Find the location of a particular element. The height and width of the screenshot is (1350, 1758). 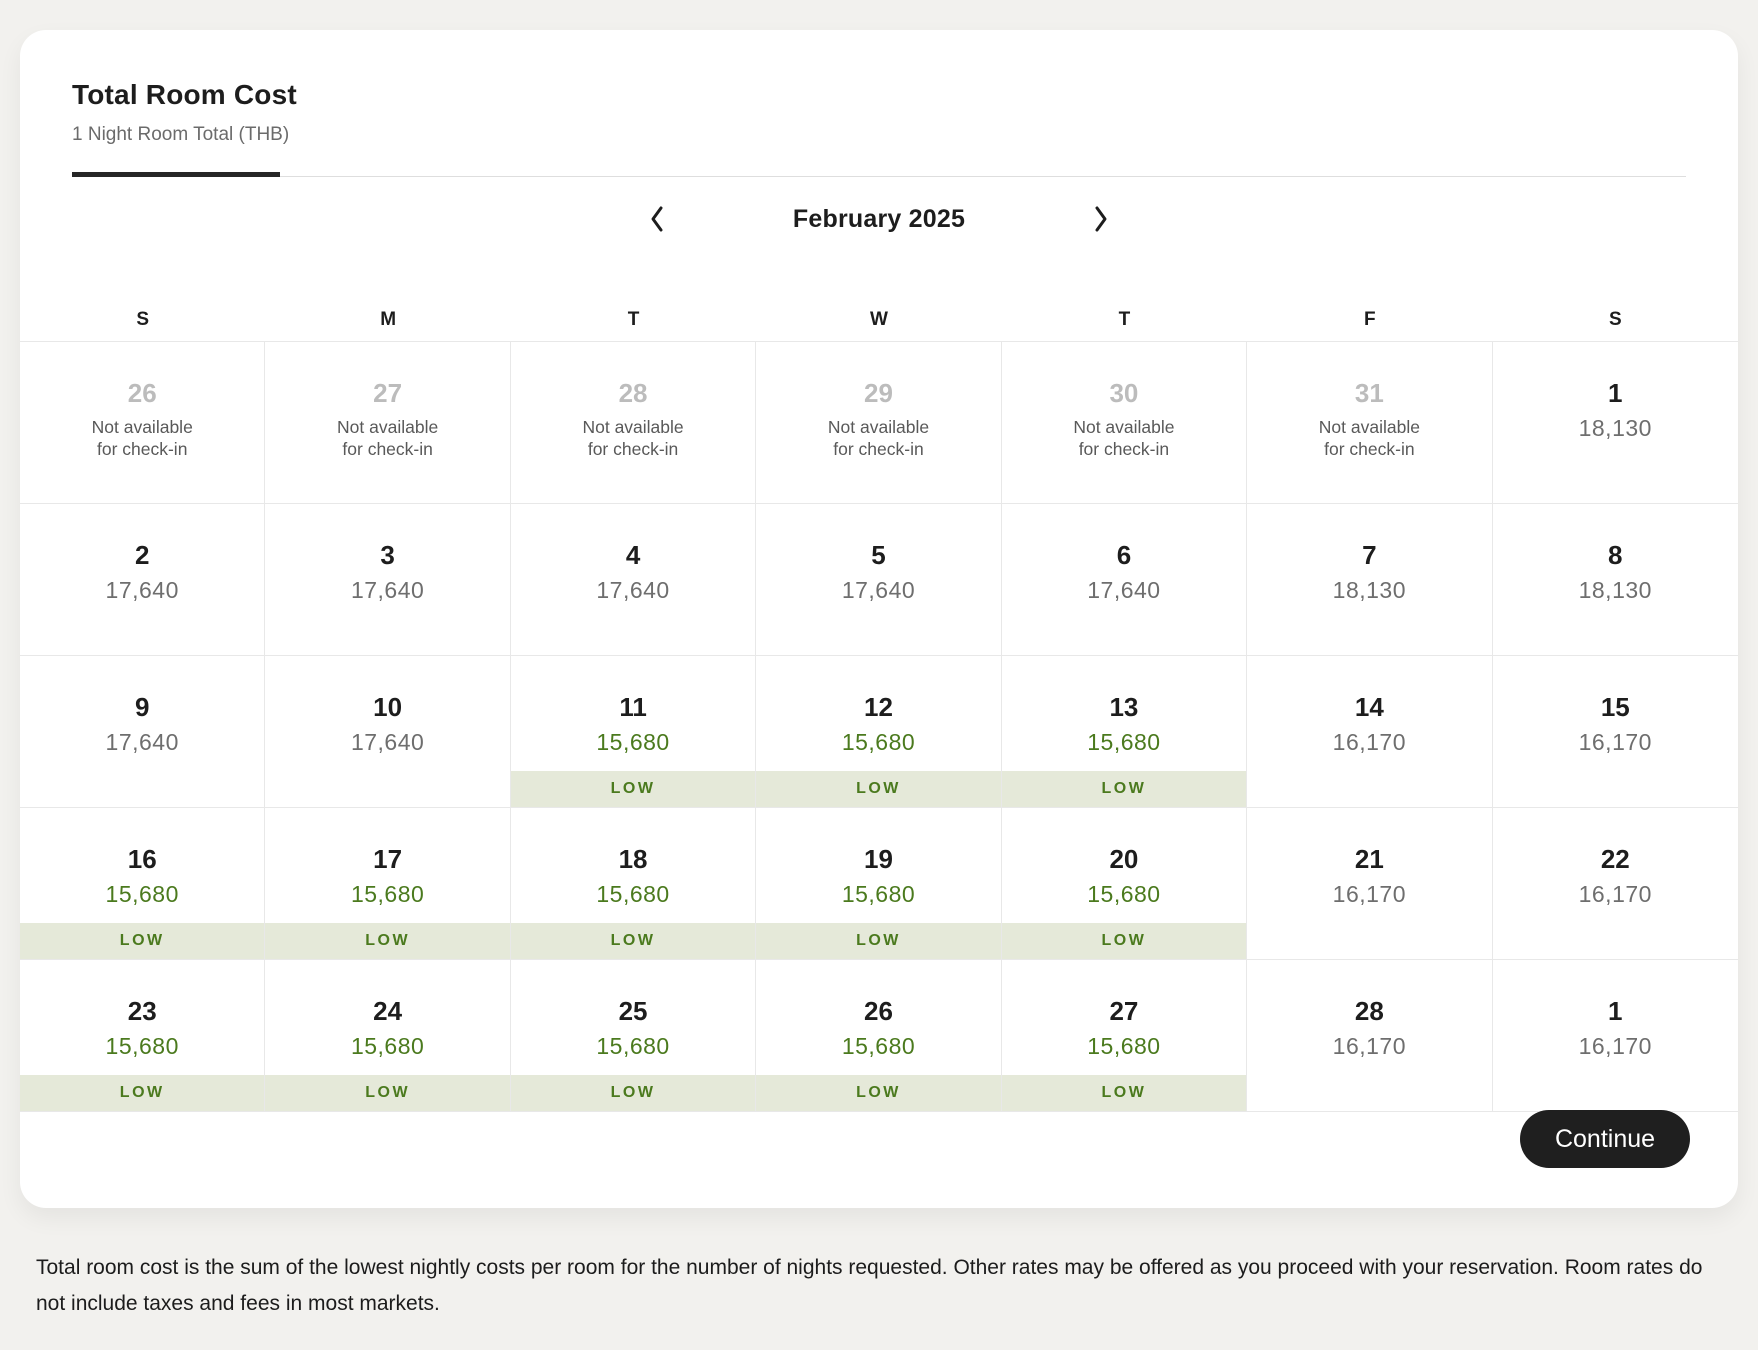

chevron-right-icon is located at coordinates (1101, 219).